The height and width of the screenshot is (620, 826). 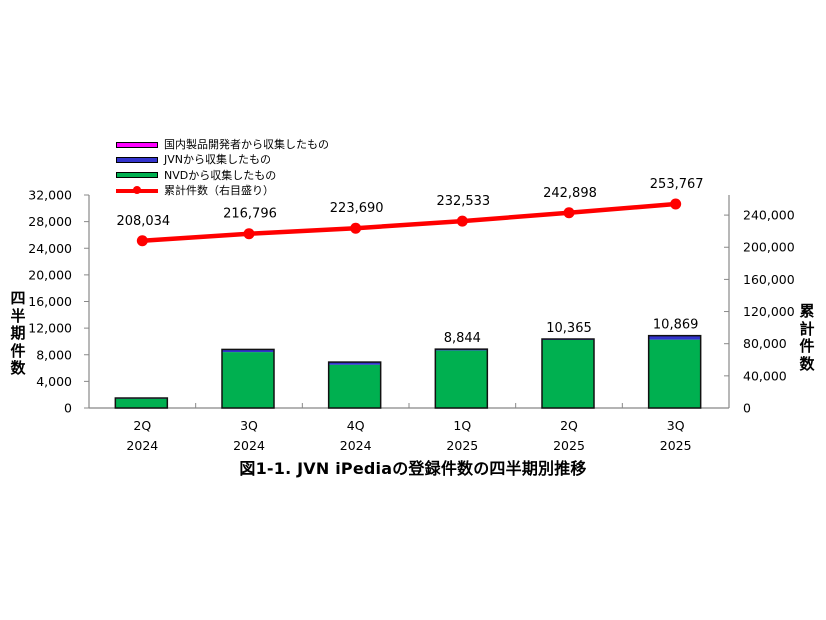 I want to click on cumulative-value-label: 208,034, so click(x=143, y=221).